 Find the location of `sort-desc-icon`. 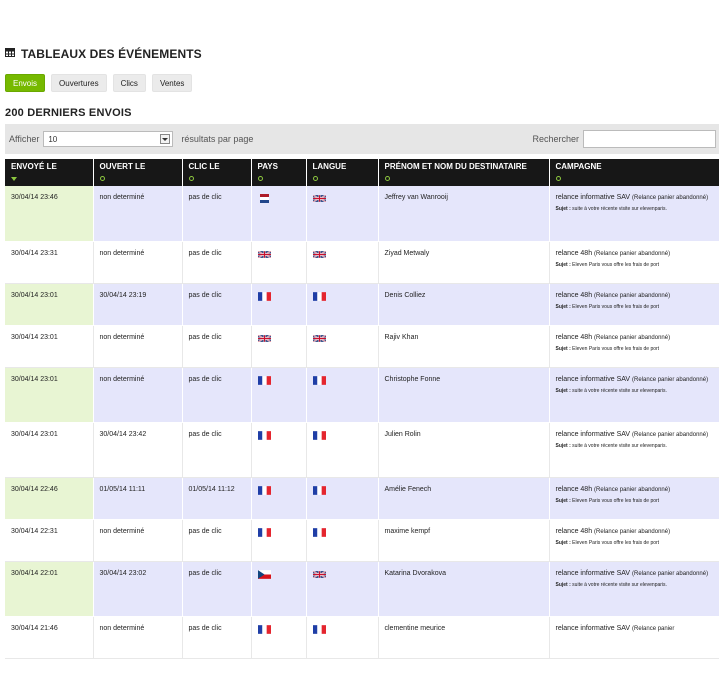

sort-desc-icon is located at coordinates (49, 178).